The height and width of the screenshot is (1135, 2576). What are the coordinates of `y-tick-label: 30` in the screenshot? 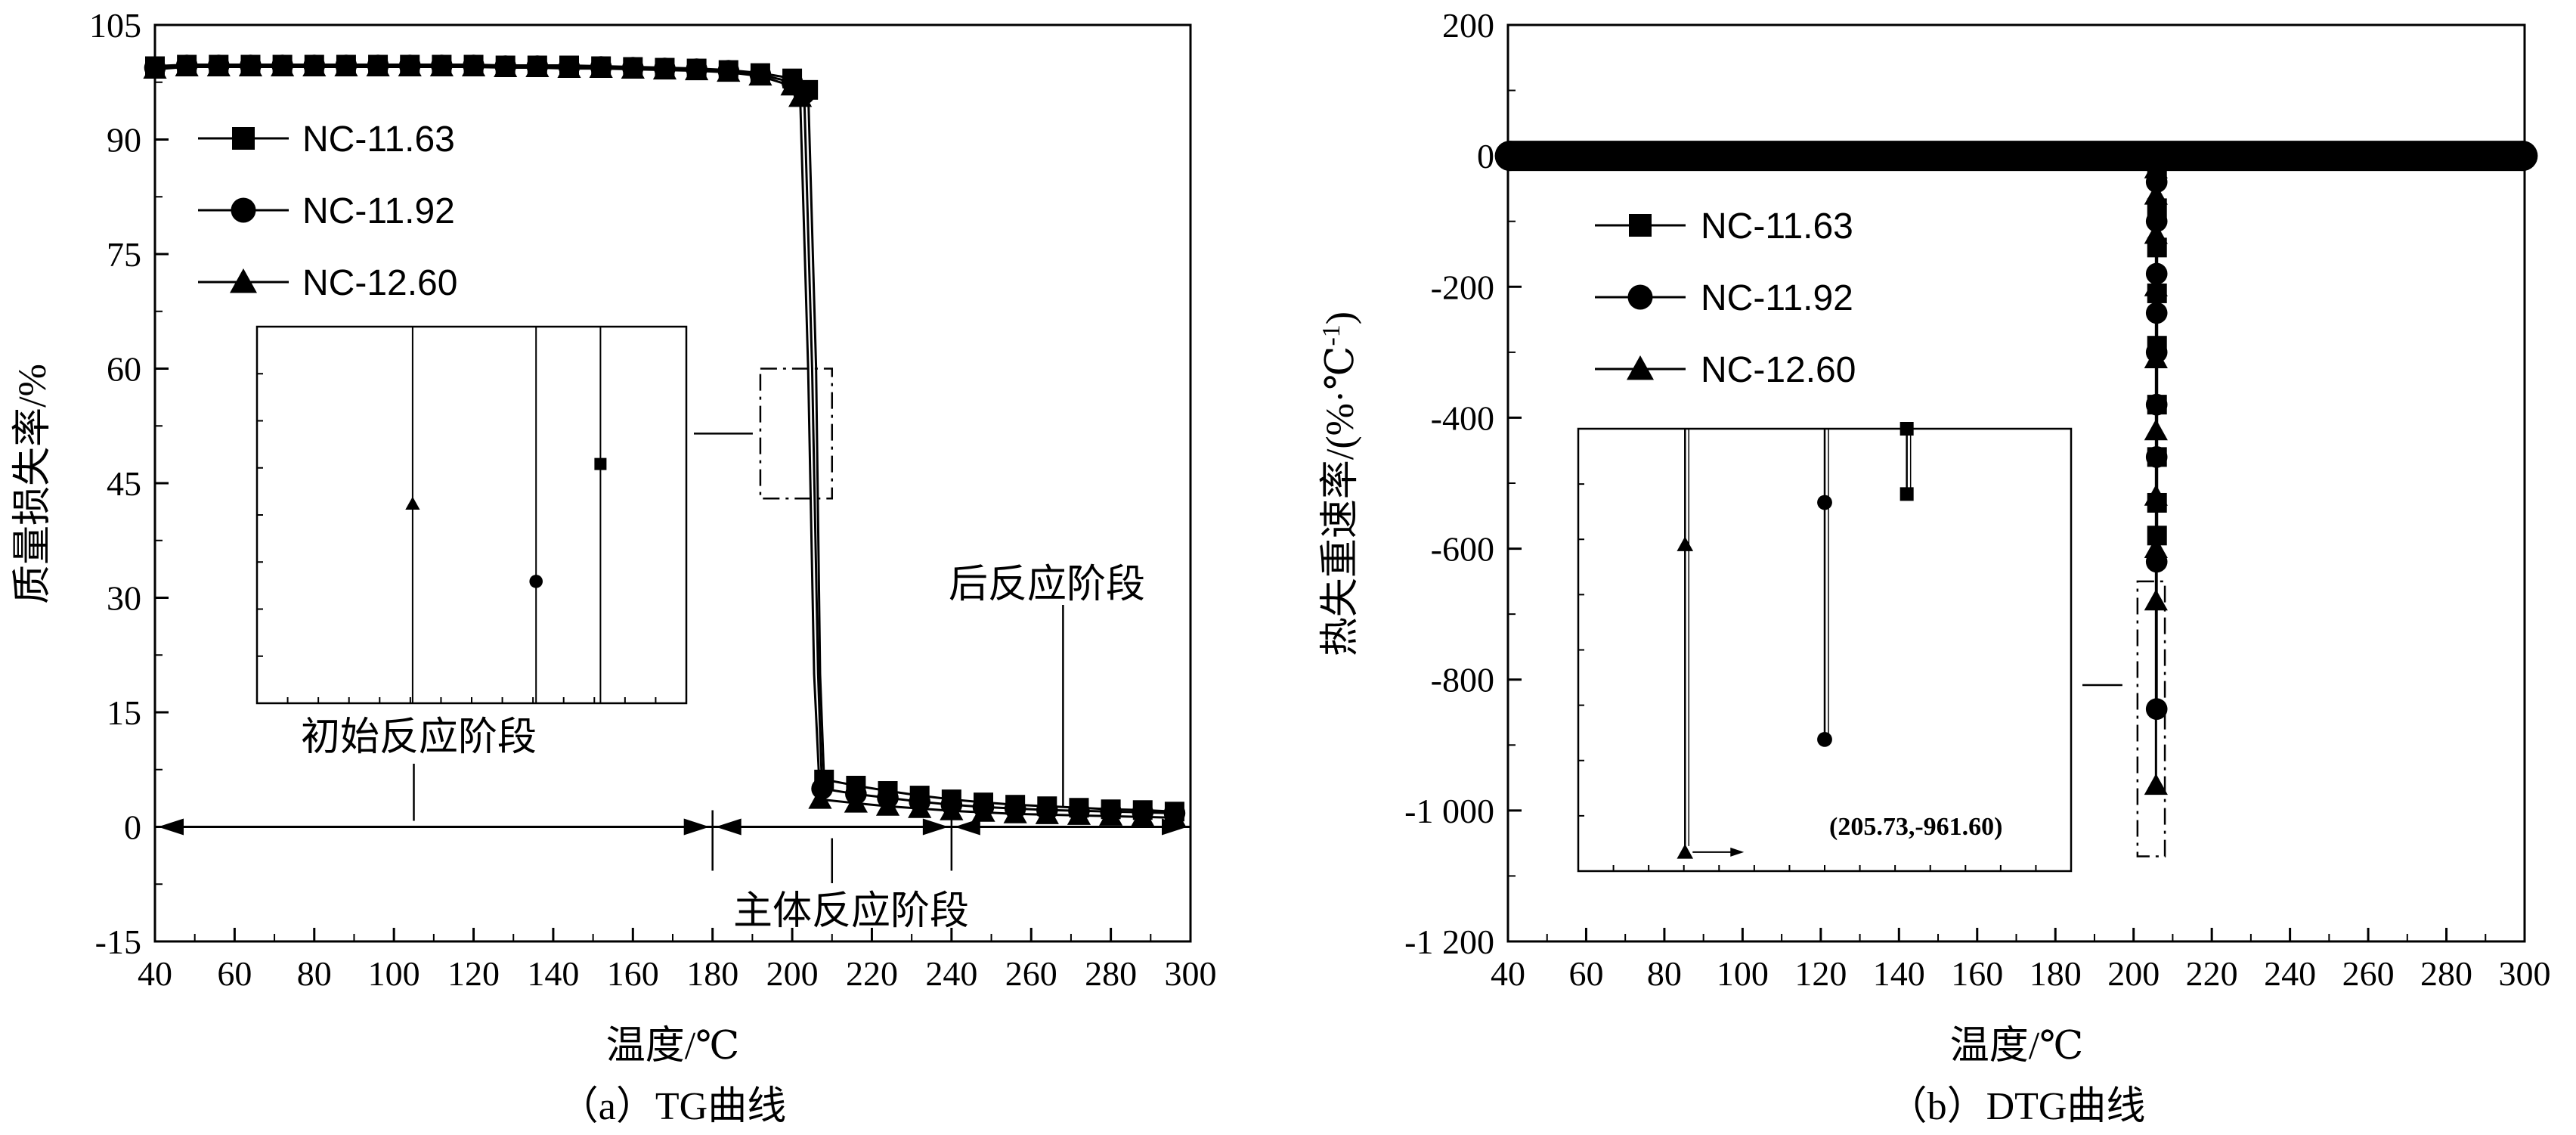 It's located at (124, 598).